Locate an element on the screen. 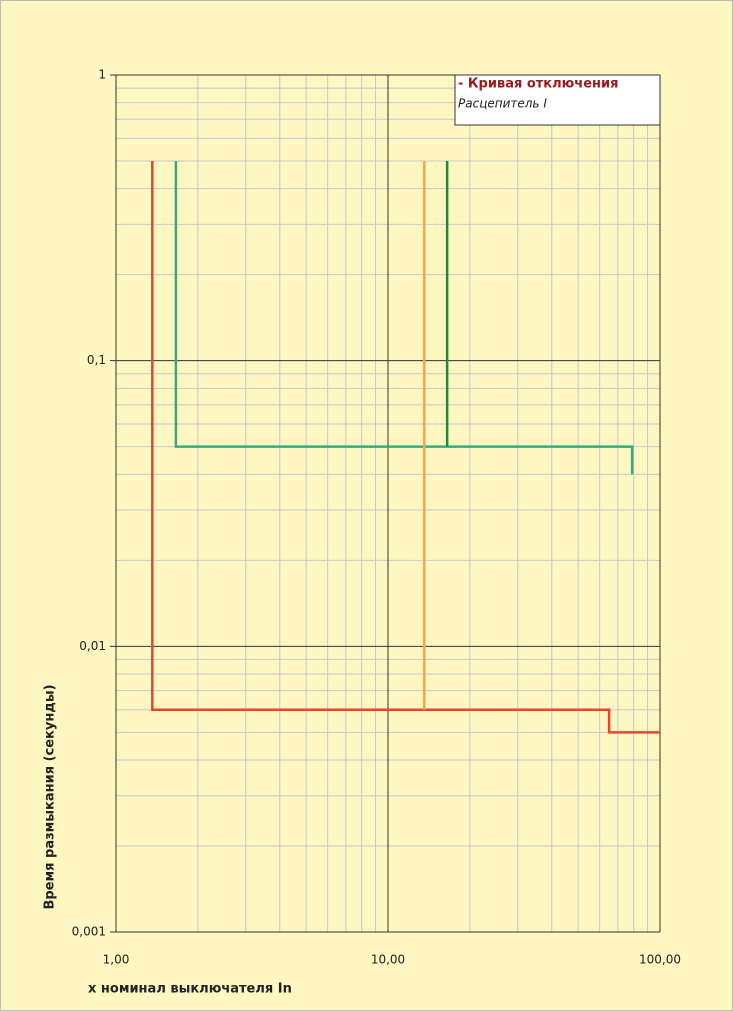 The image size is (733, 1011). x-tick-label: 100,00 is located at coordinates (660, 960).